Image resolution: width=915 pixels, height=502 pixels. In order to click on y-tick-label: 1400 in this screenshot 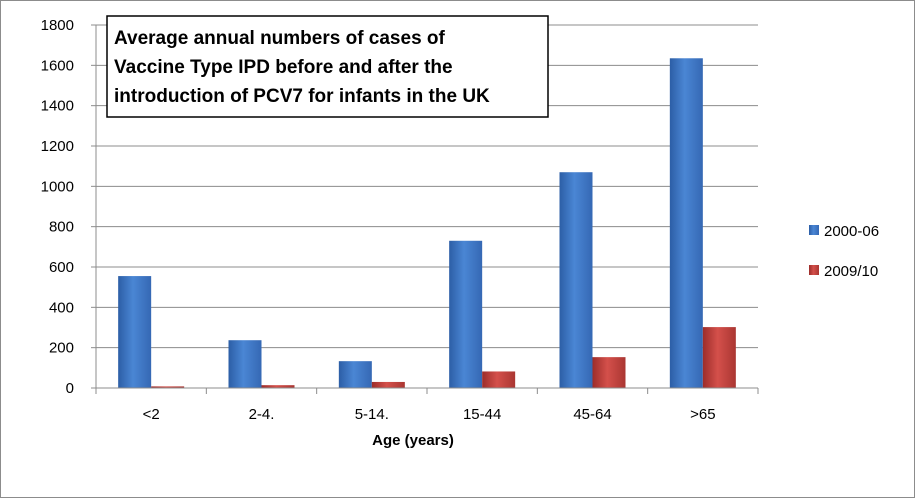, I will do `click(57, 106)`.